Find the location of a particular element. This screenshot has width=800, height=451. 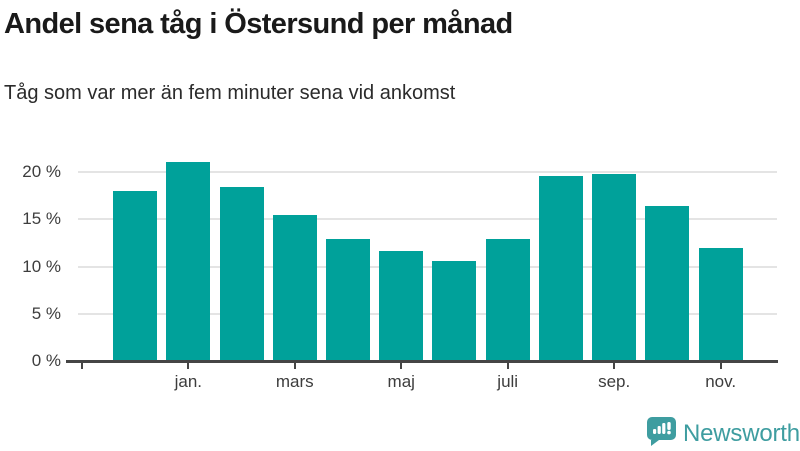

bar-sep. is located at coordinates (614, 267).